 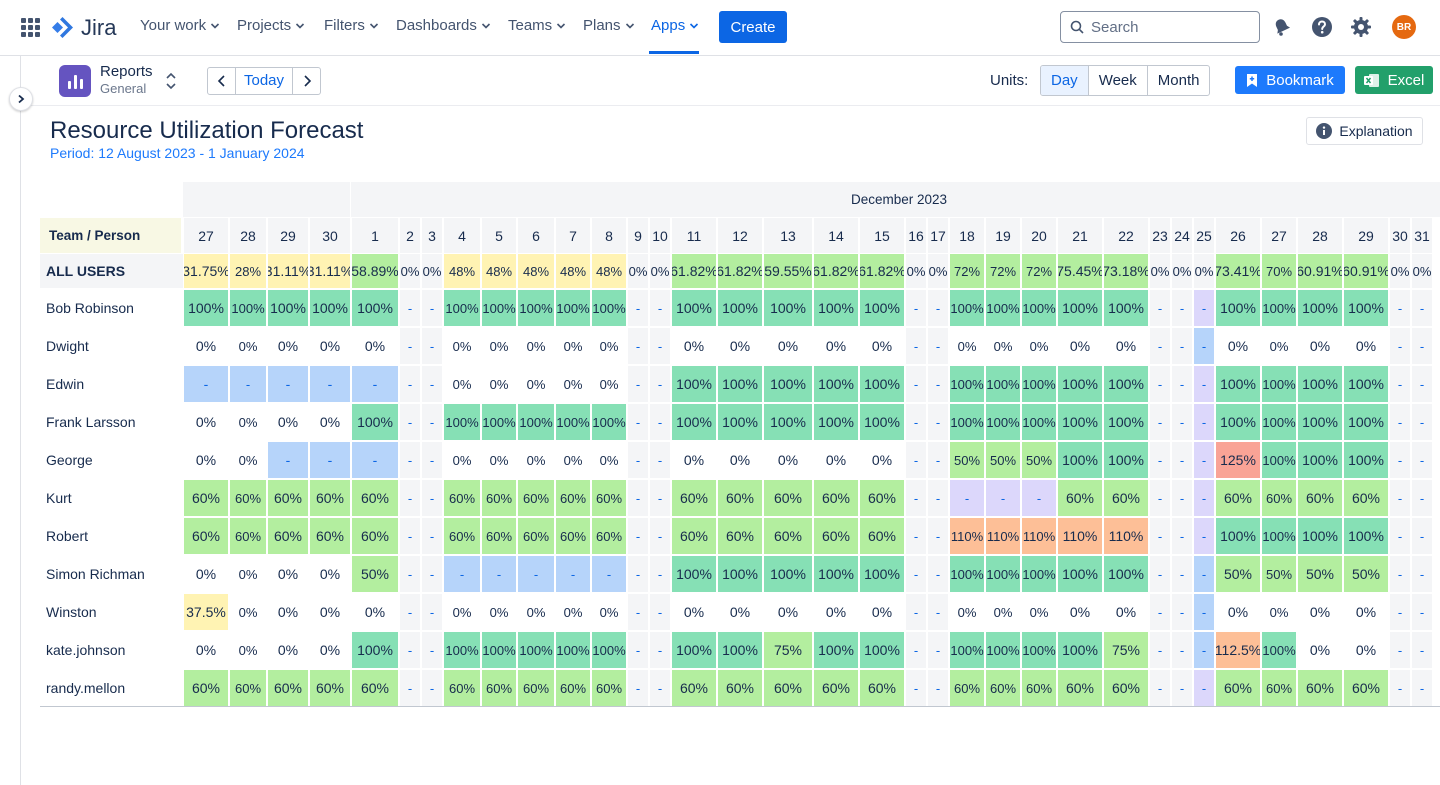 What do you see at coordinates (271, 25) in the screenshot?
I see `nav-item-projects: Projects` at bounding box center [271, 25].